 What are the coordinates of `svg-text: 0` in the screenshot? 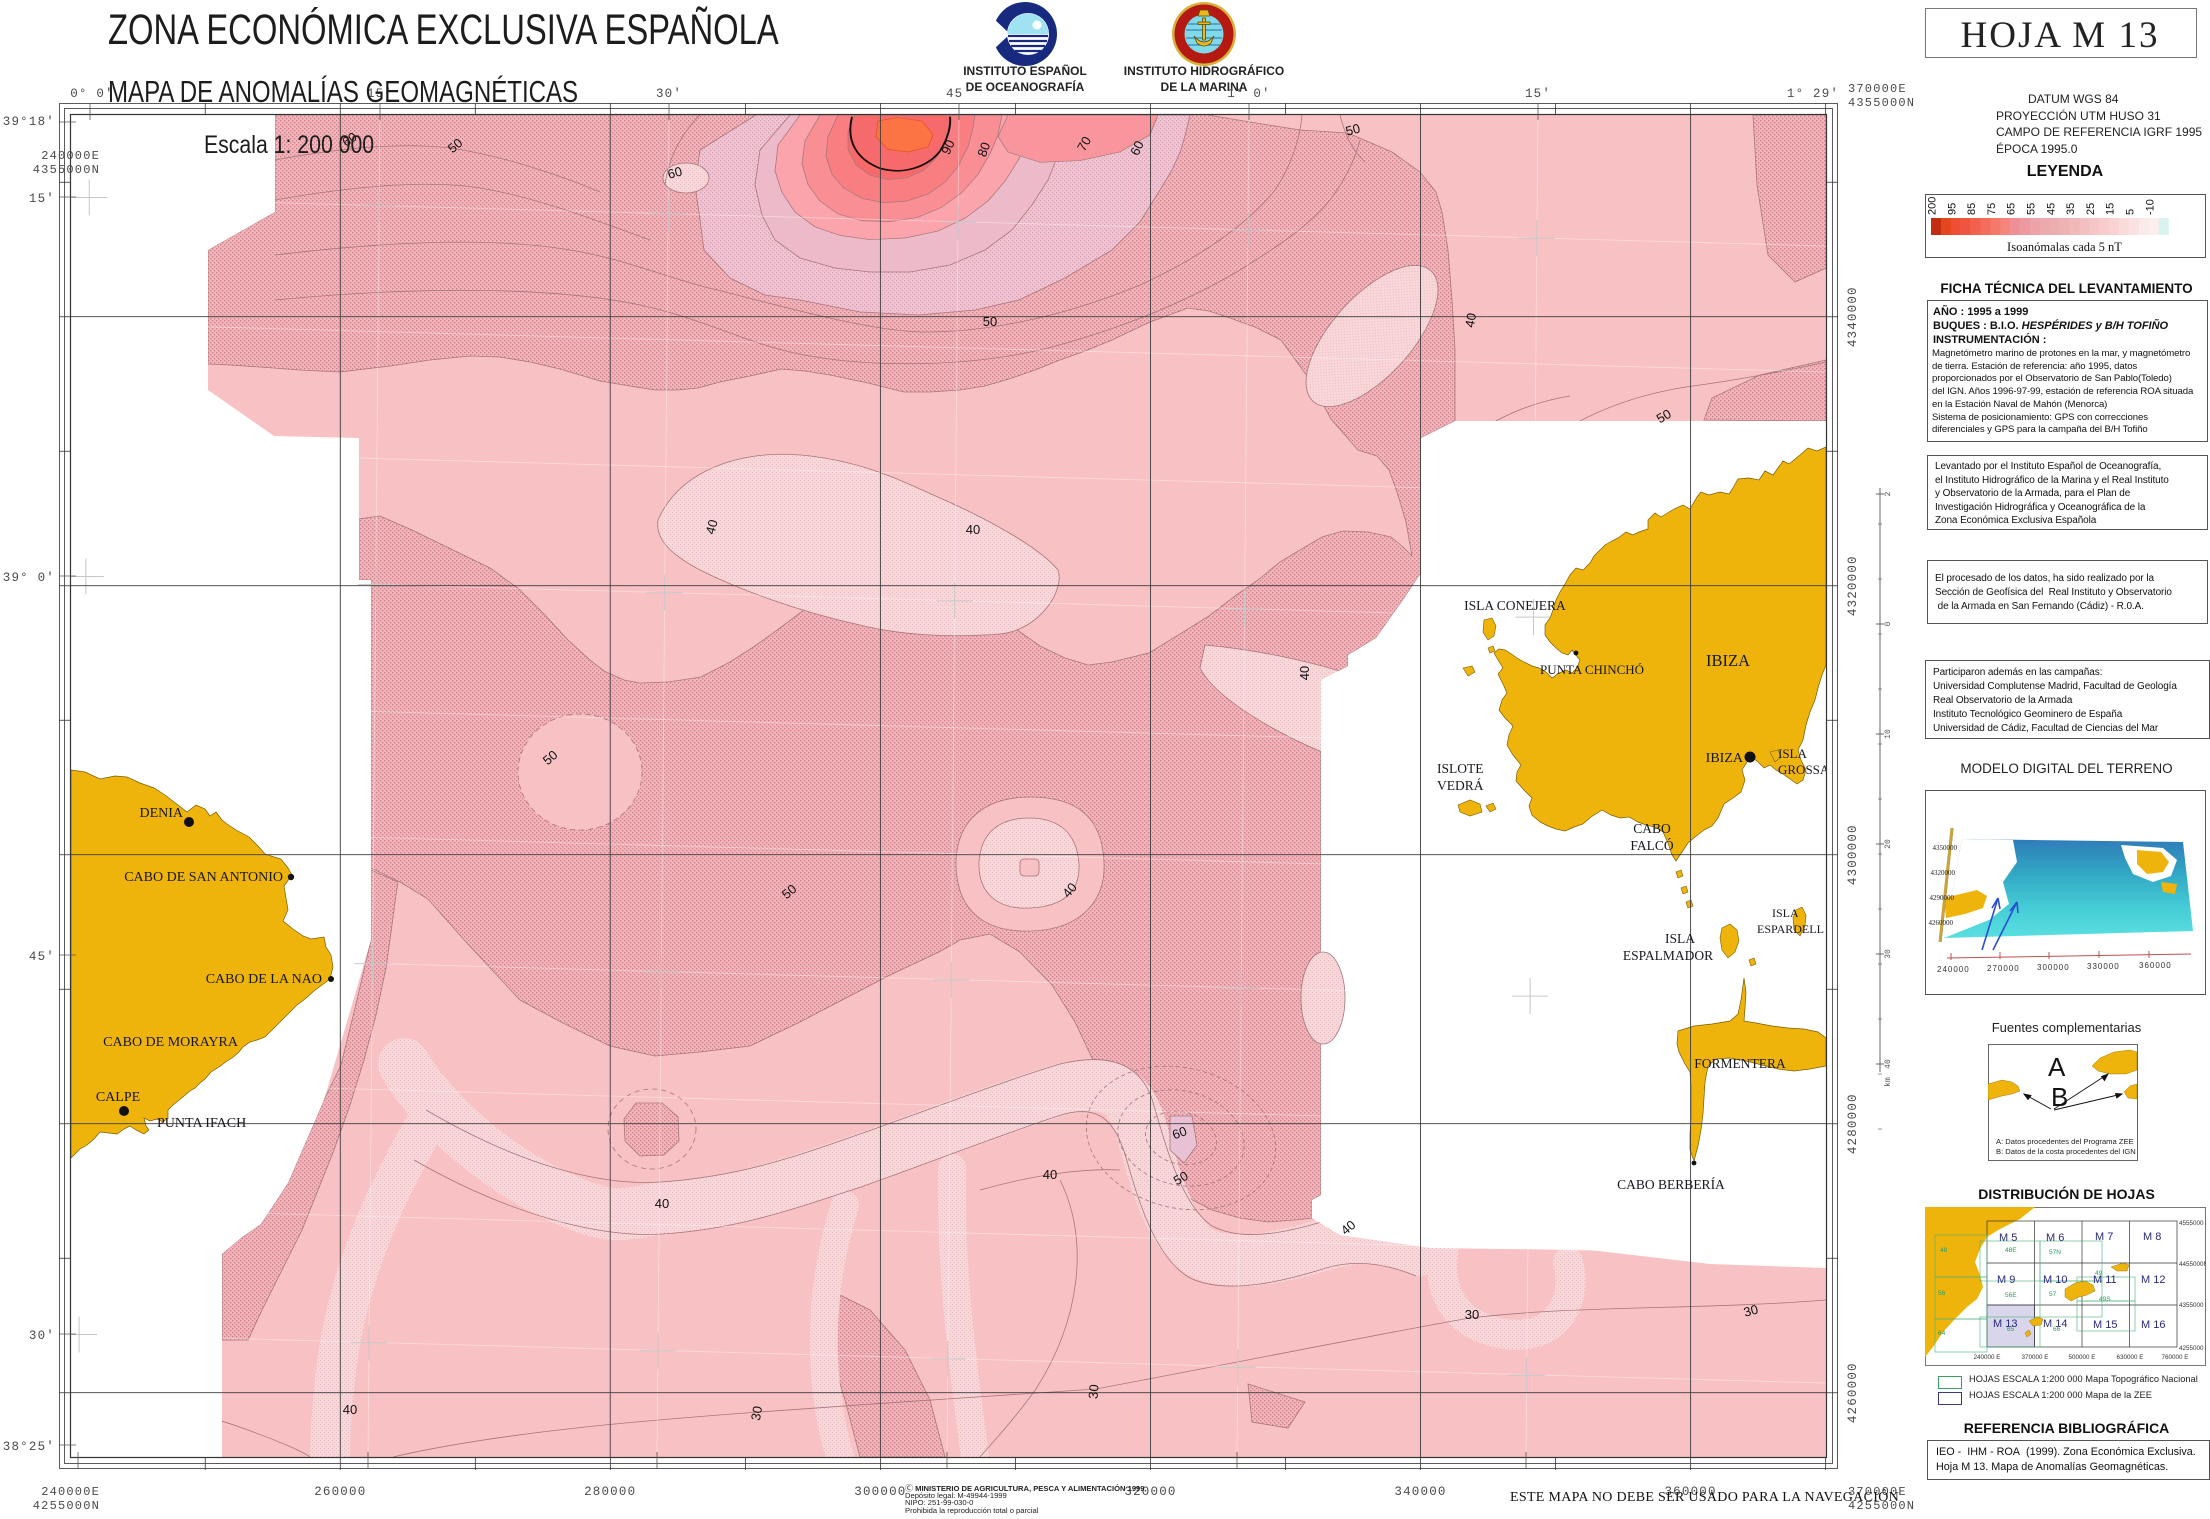 It's located at (1888, 623).